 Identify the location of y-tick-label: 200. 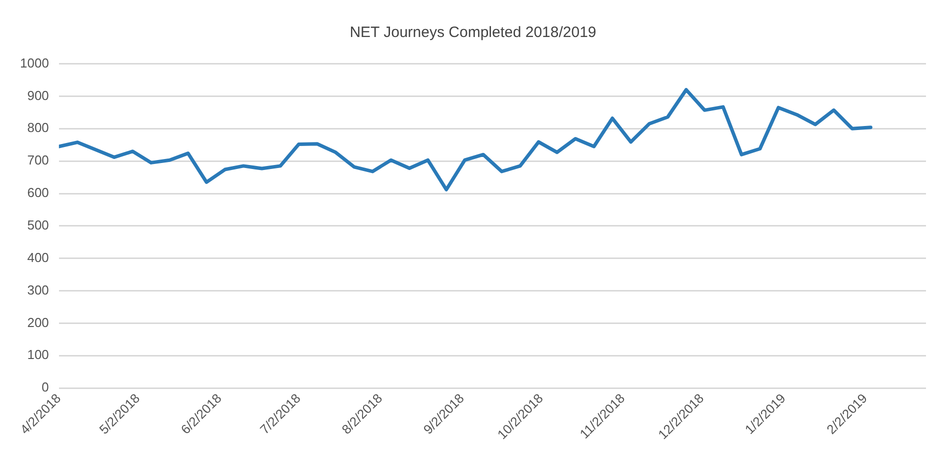
(38, 322).